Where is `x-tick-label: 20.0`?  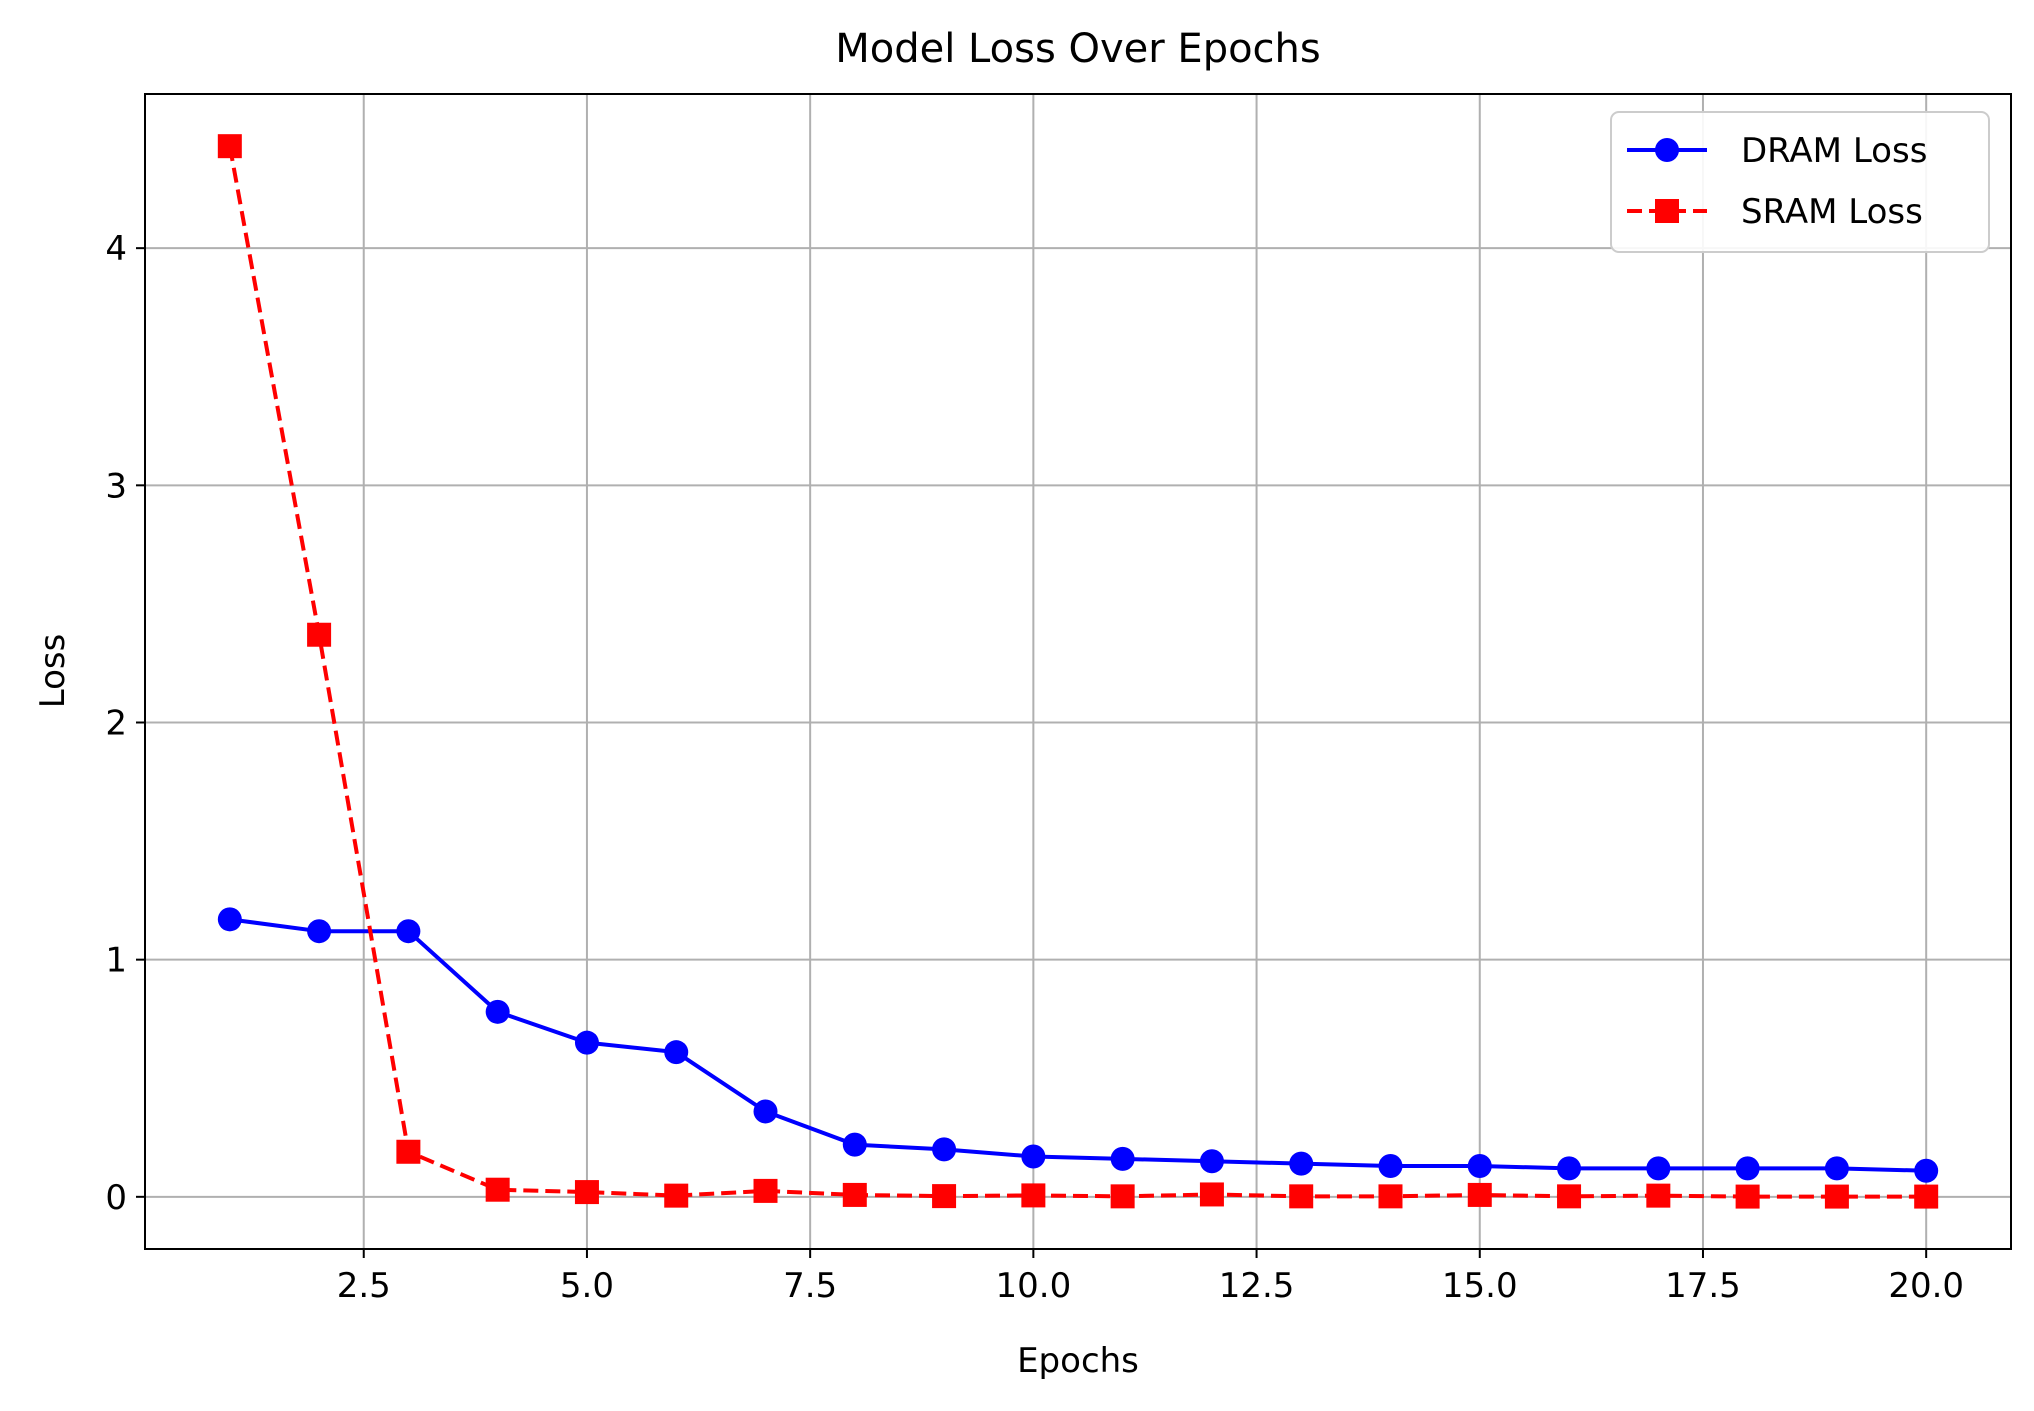 x-tick-label: 20.0 is located at coordinates (1926, 1286).